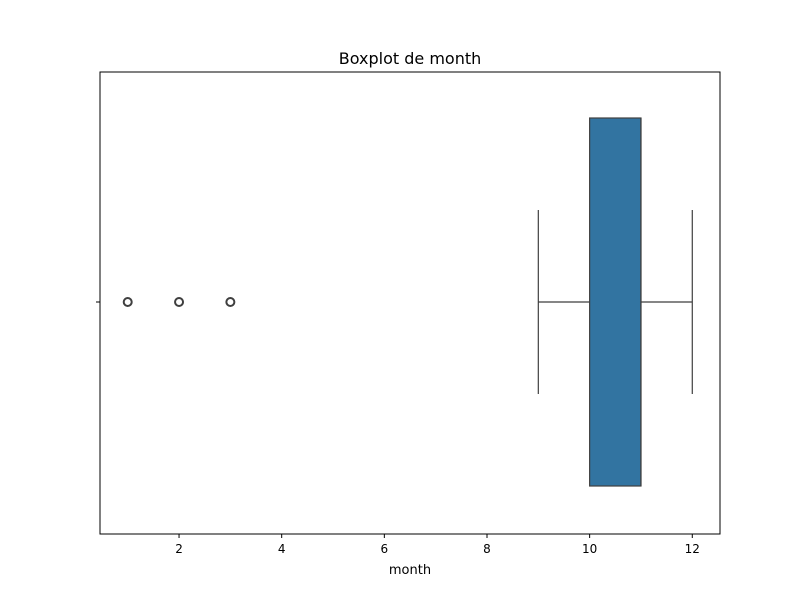 Image resolution: width=800 pixels, height=600 pixels. I want to click on iqr-box, so click(615, 302).